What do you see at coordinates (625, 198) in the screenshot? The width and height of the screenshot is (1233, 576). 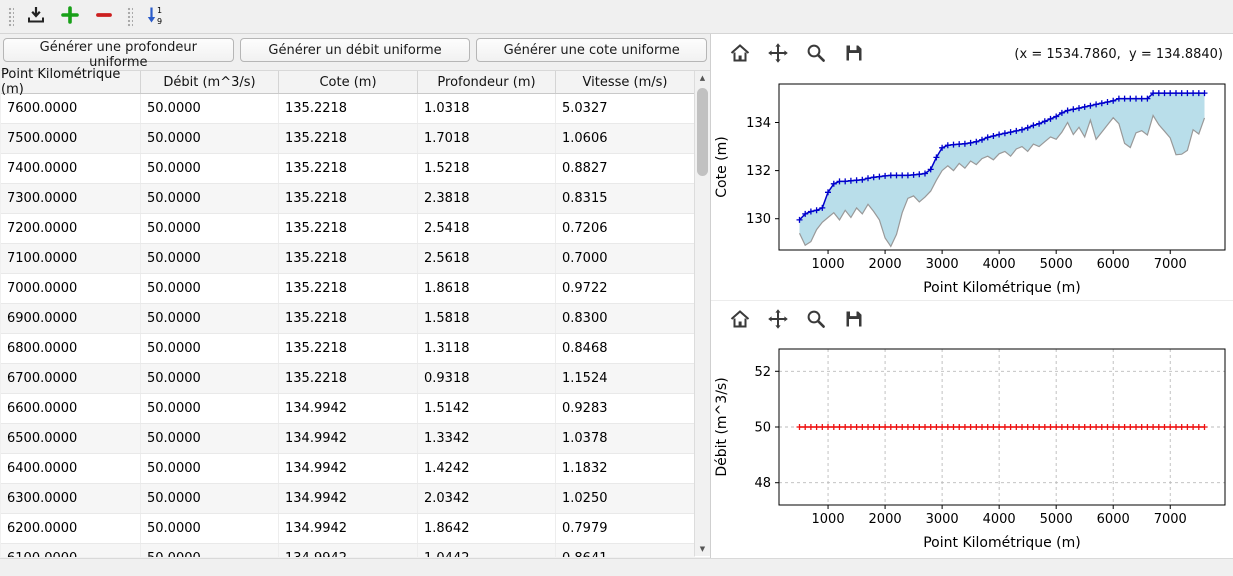 I see `table-cell: 0.8315` at bounding box center [625, 198].